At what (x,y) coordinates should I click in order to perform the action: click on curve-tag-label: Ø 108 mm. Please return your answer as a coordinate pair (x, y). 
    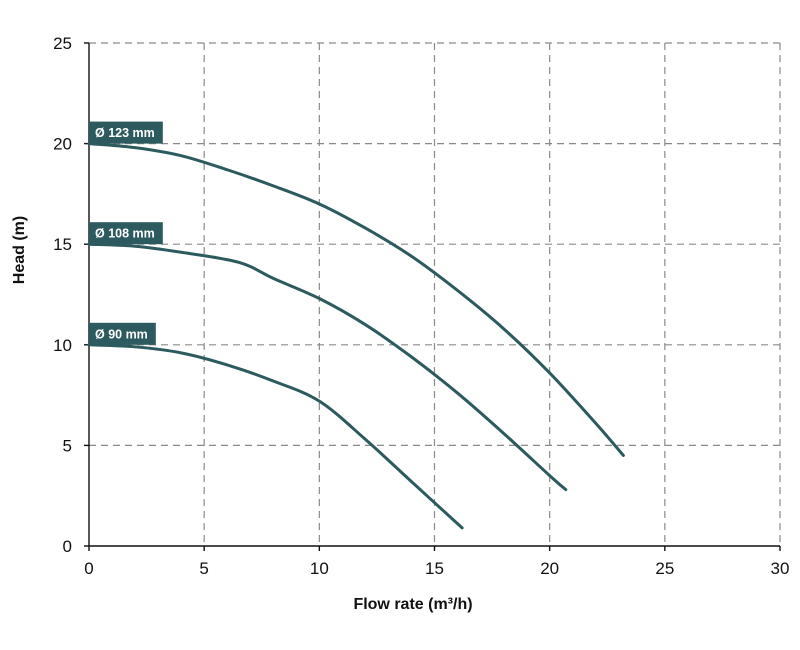
    Looking at the image, I should click on (125, 234).